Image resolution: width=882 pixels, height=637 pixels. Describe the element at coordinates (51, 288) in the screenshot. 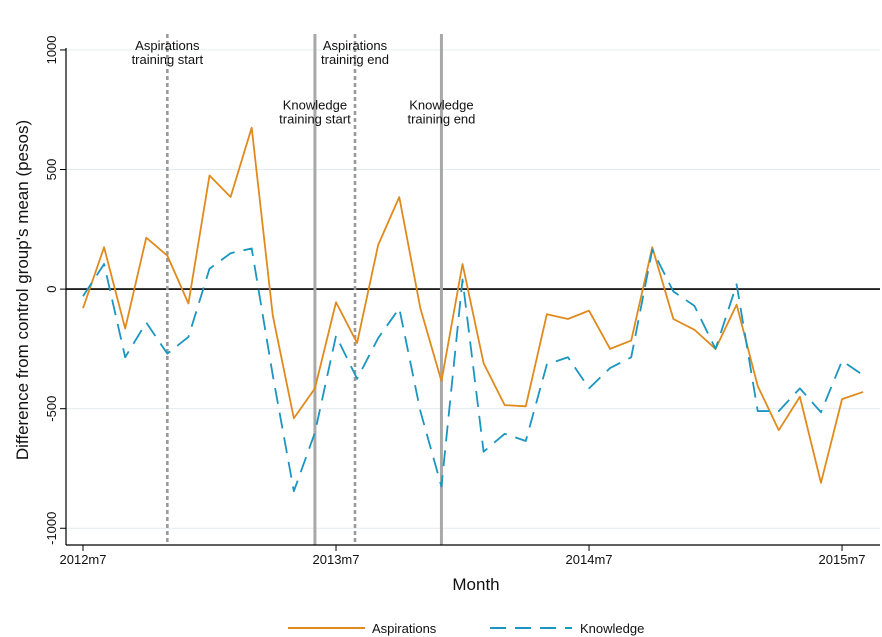

I see `y-tick-label: 0` at that location.